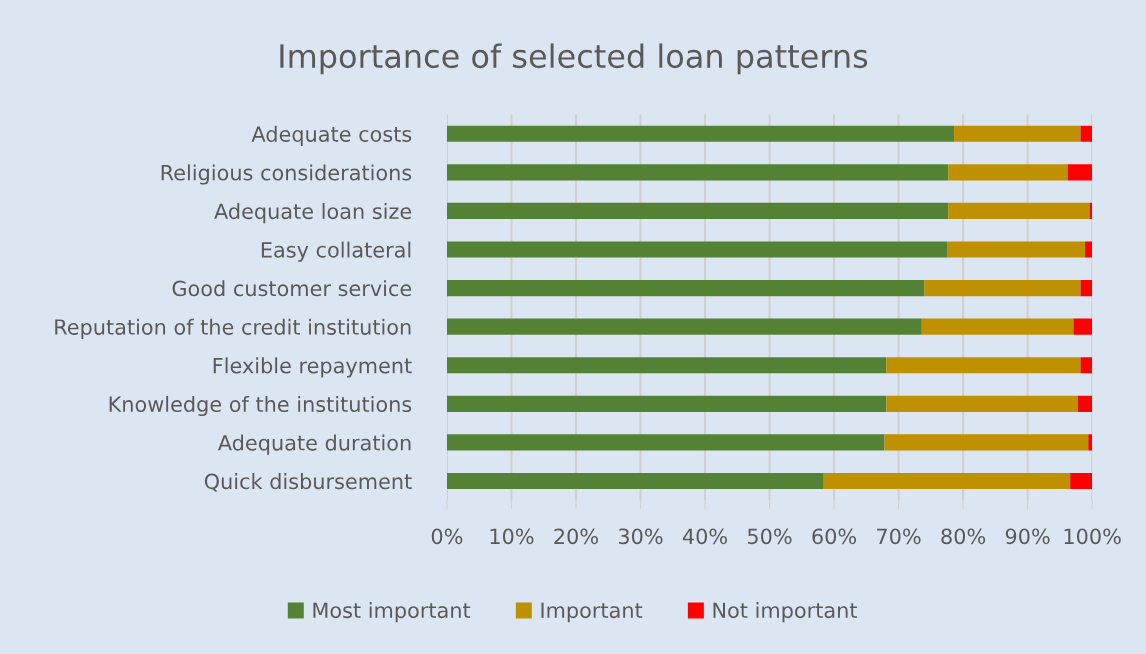  Describe the element at coordinates (233, 328) in the screenshot. I see `y-tick-label: Reputation of the credit institution` at that location.